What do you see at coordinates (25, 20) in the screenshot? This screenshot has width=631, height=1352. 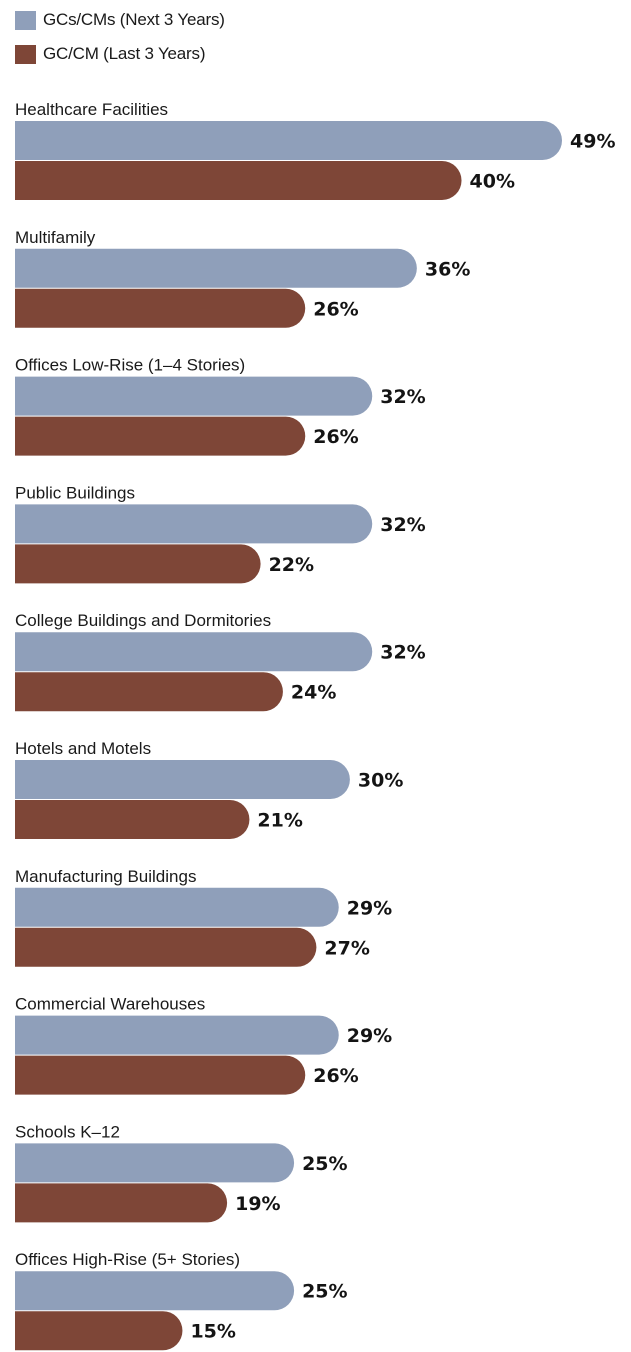 I see `legend-swatch-next` at bounding box center [25, 20].